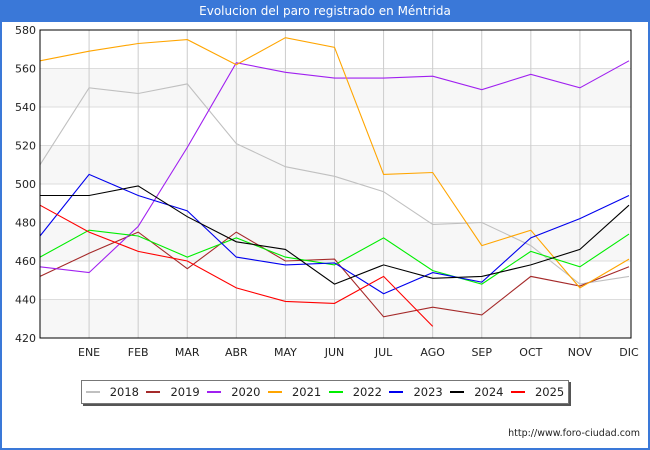 This screenshot has height=450, width=650. I want to click on x-tick-label: AGO, so click(432, 352).